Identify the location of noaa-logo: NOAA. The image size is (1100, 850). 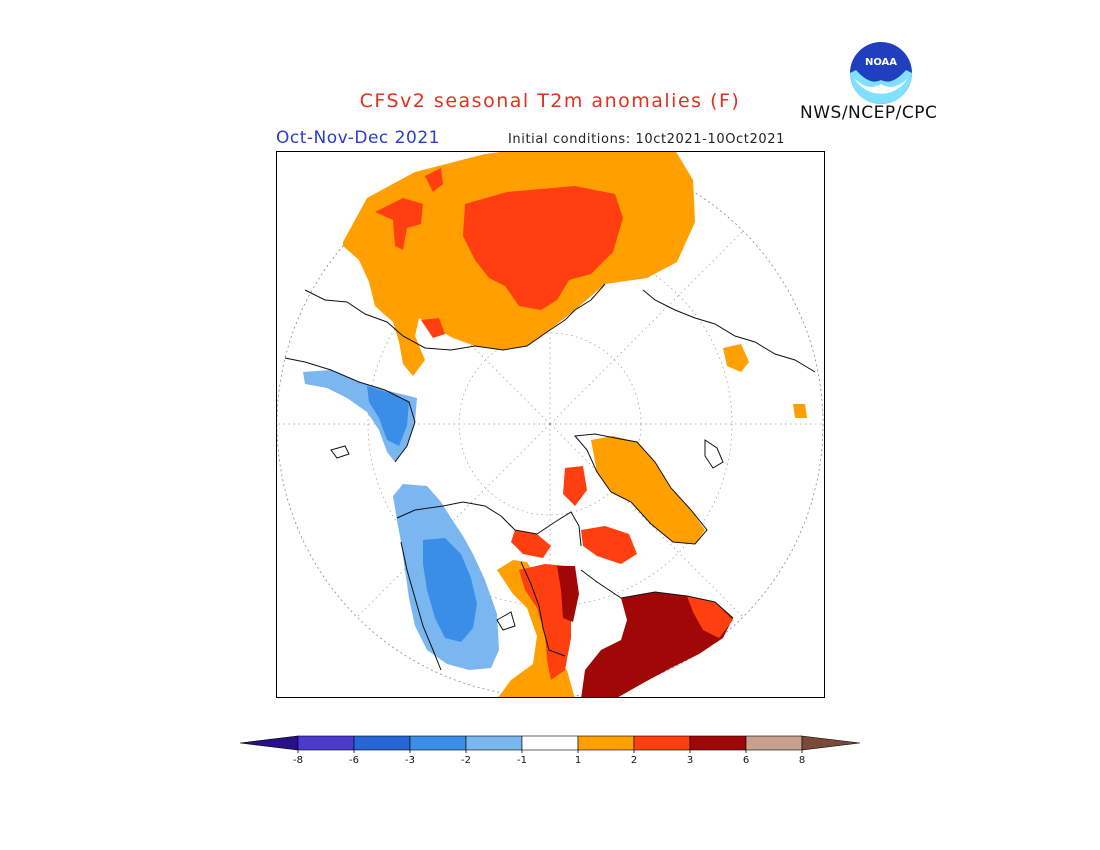
(881, 73).